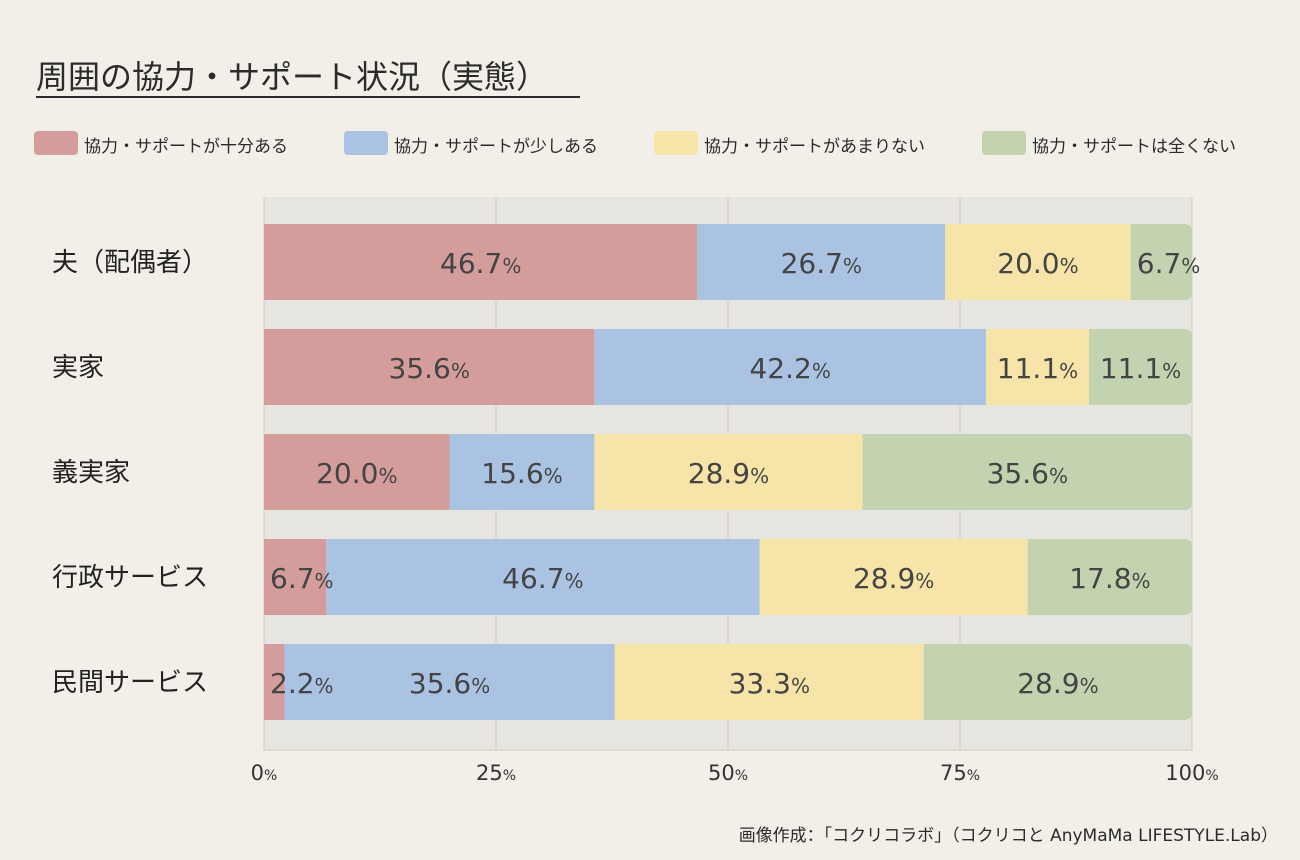 The height and width of the screenshot is (860, 1300). I want to click on category-label-2: 義実家, so click(91, 473).